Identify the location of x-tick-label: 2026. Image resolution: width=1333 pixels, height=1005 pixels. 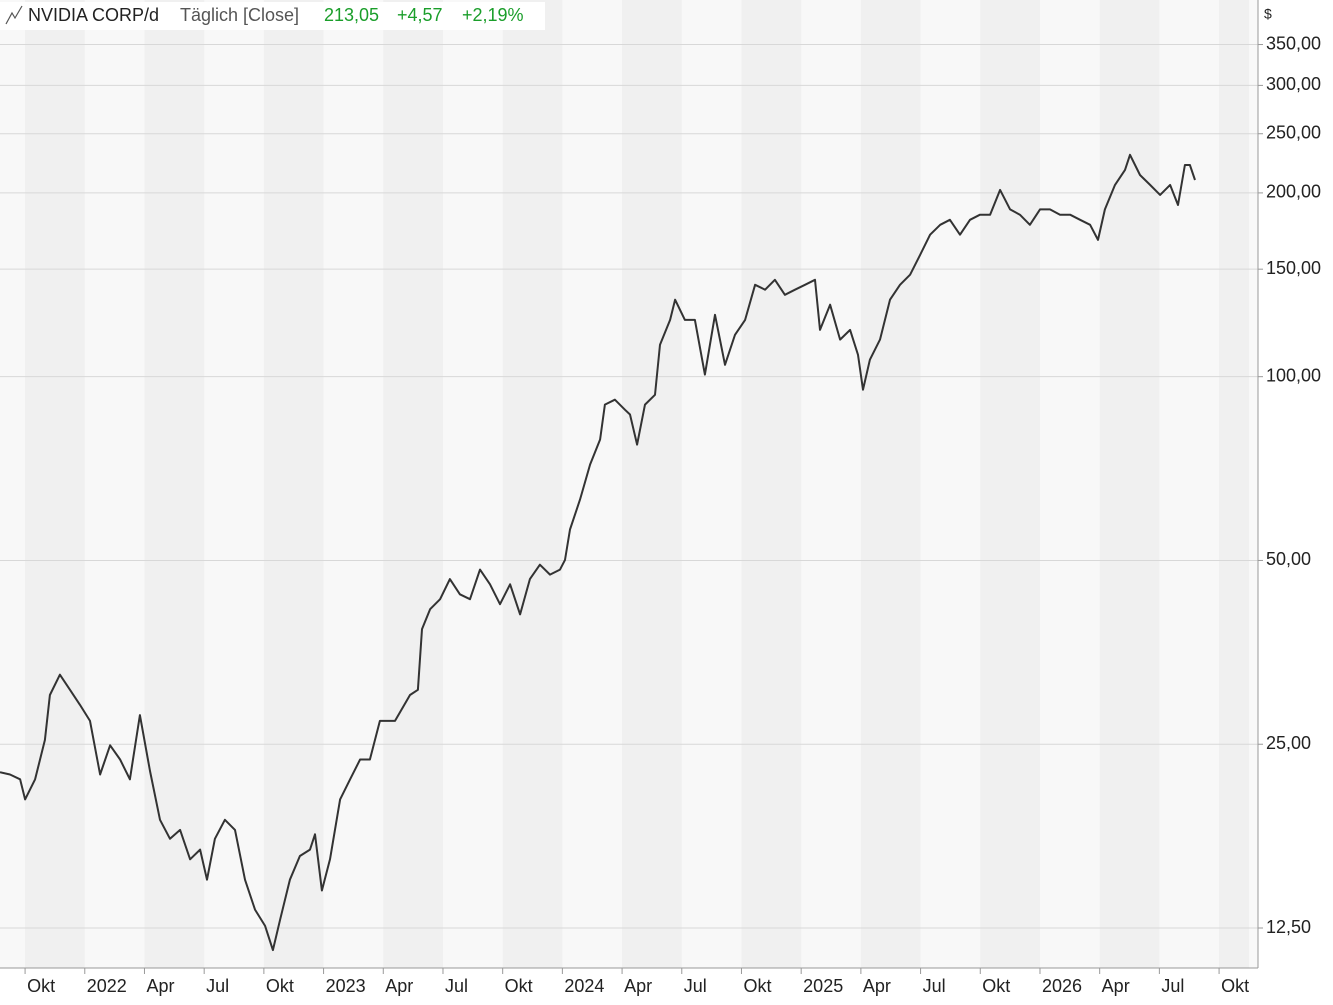
(1062, 986).